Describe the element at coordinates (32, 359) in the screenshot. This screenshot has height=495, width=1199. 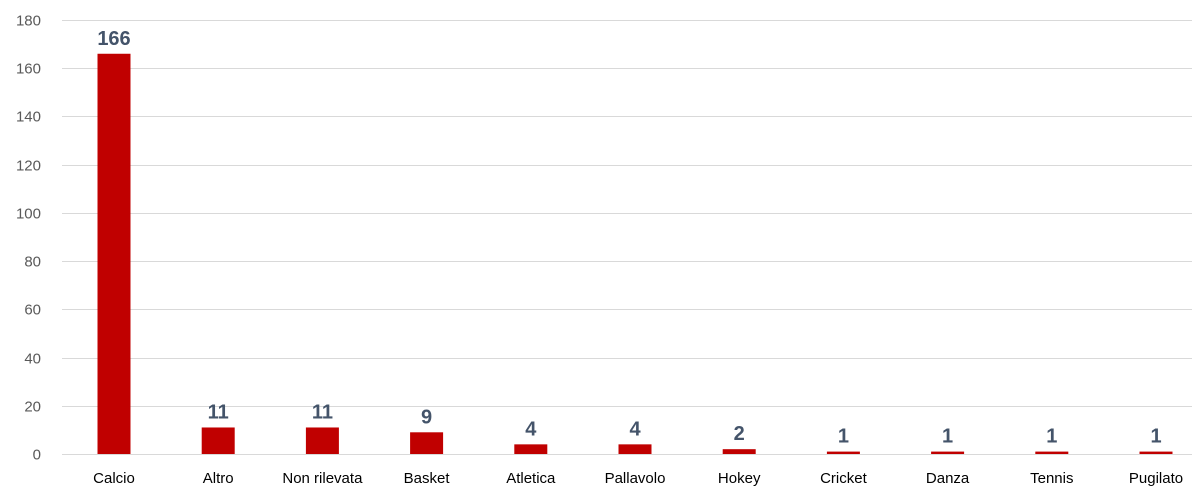
I see `y-tick-label: 40` at that location.